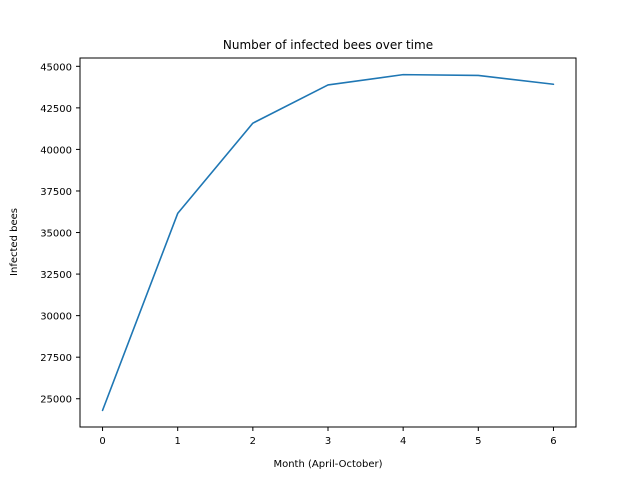 This screenshot has width=640, height=485. What do you see at coordinates (56, 234) in the screenshot?
I see `y-tick-label: 35000` at bounding box center [56, 234].